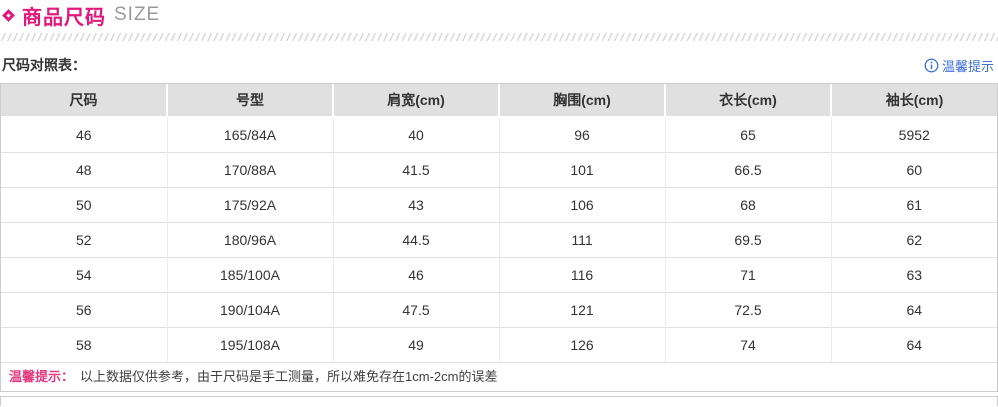 This screenshot has width=998, height=407. What do you see at coordinates (84, 169) in the screenshot?
I see `cell-size: 48` at bounding box center [84, 169].